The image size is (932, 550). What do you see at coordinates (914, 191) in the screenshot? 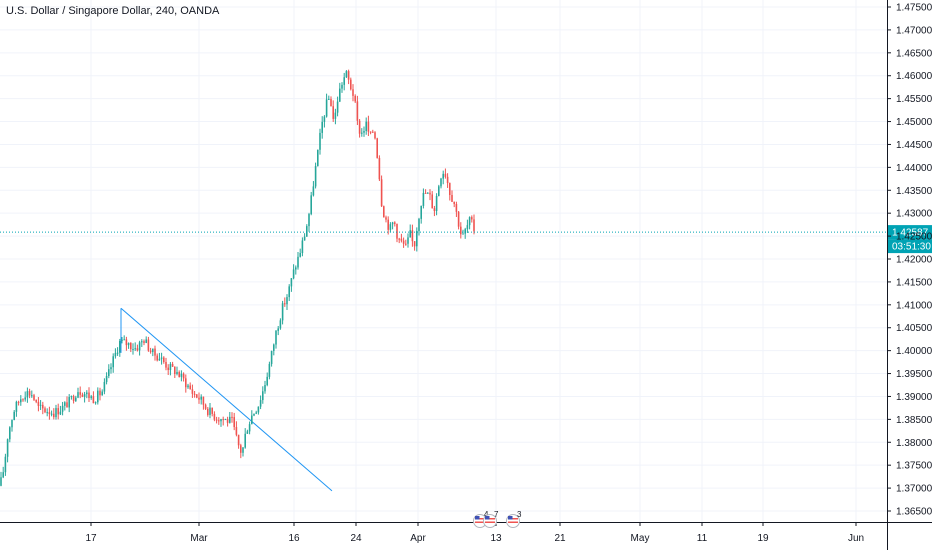
I see `price-tick-label: 1.43500` at bounding box center [914, 191].